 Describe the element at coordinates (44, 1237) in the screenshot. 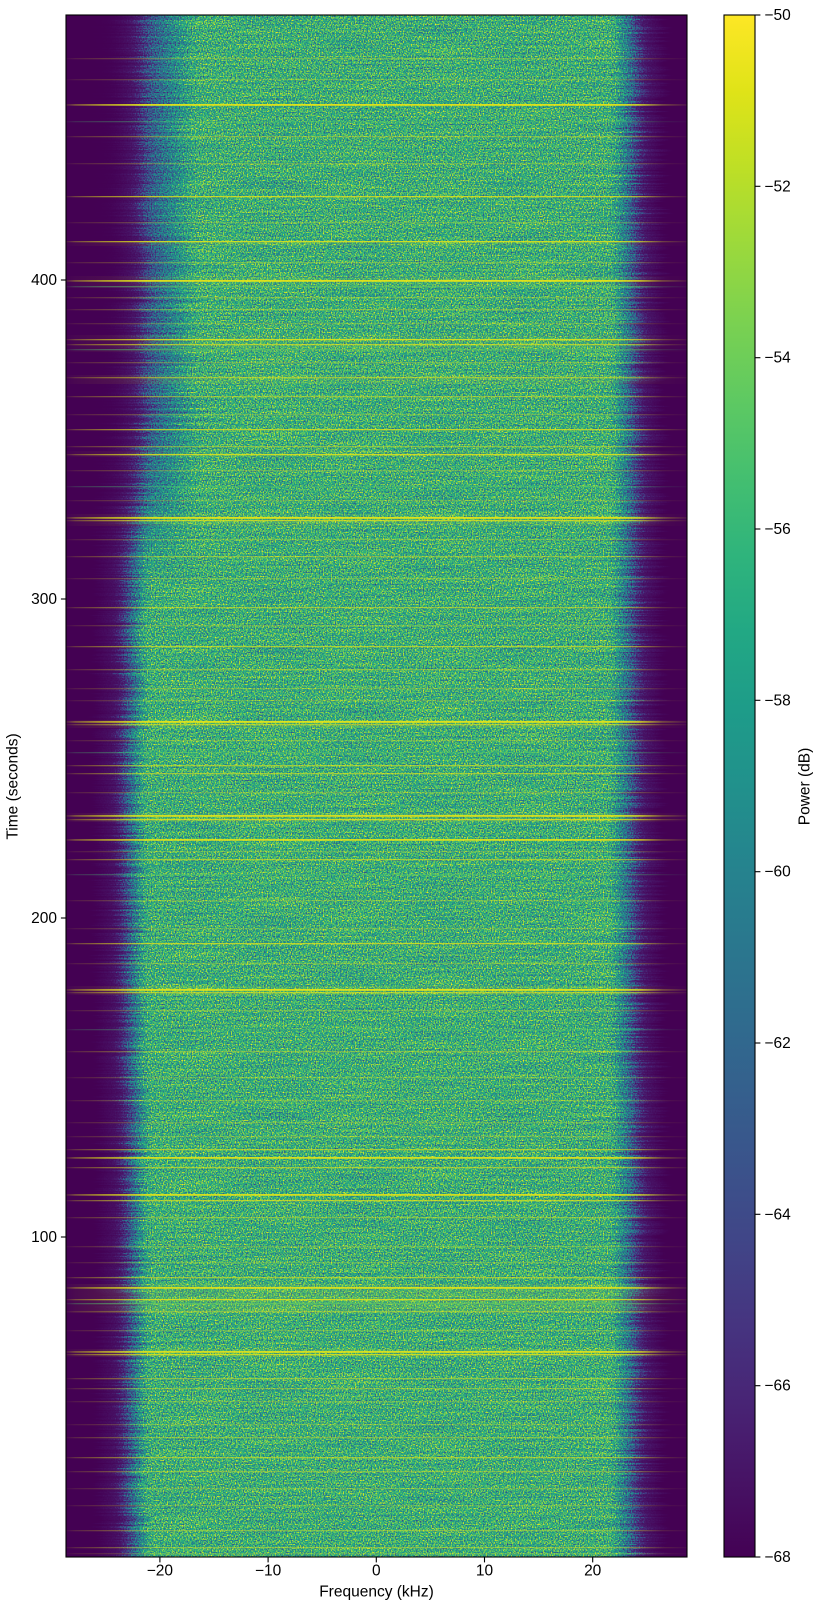

I see `svg-text: 100` at that location.